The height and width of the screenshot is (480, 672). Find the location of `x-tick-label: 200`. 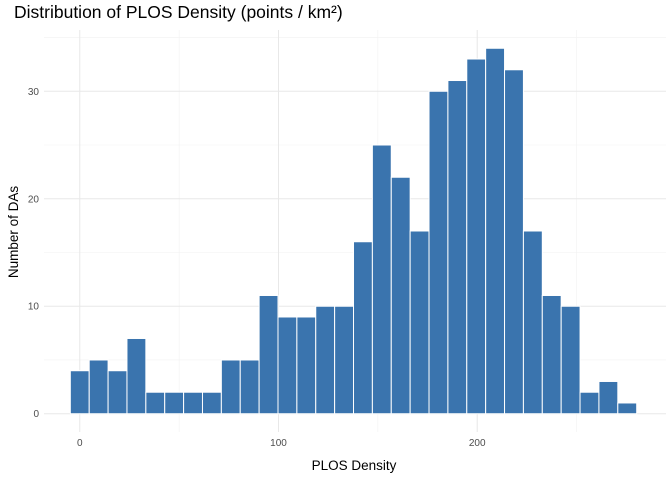

x-tick-label: 200 is located at coordinates (477, 443).